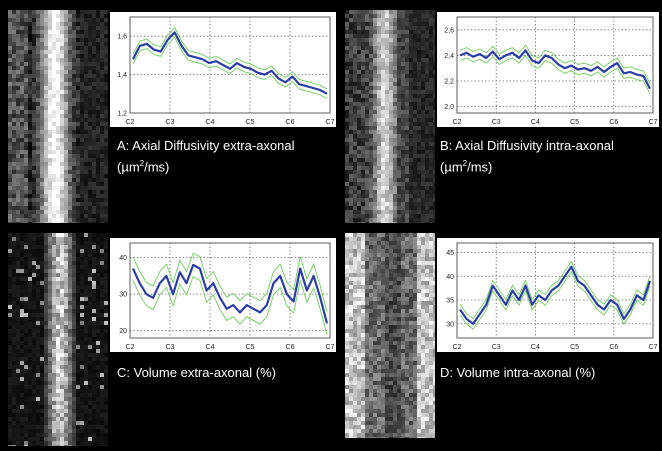 The image size is (662, 451). Describe the element at coordinates (450, 301) in the screenshot. I see `y-tick-label: 35` at that location.